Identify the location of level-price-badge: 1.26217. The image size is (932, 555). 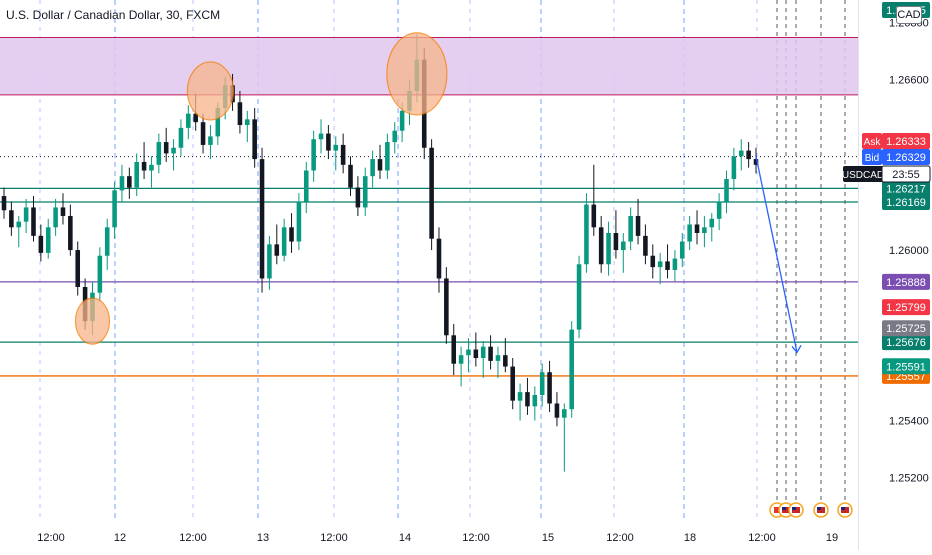
(906, 189).